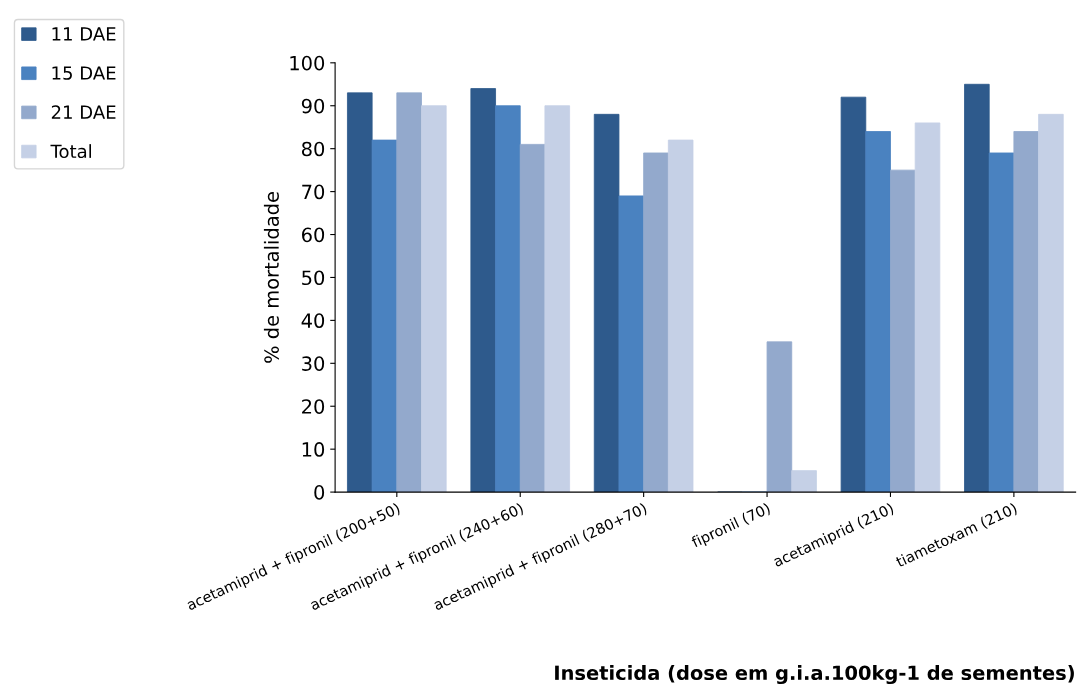  What do you see at coordinates (271, 277) in the screenshot?
I see `y-axis-title: % de mortalidade` at bounding box center [271, 277].